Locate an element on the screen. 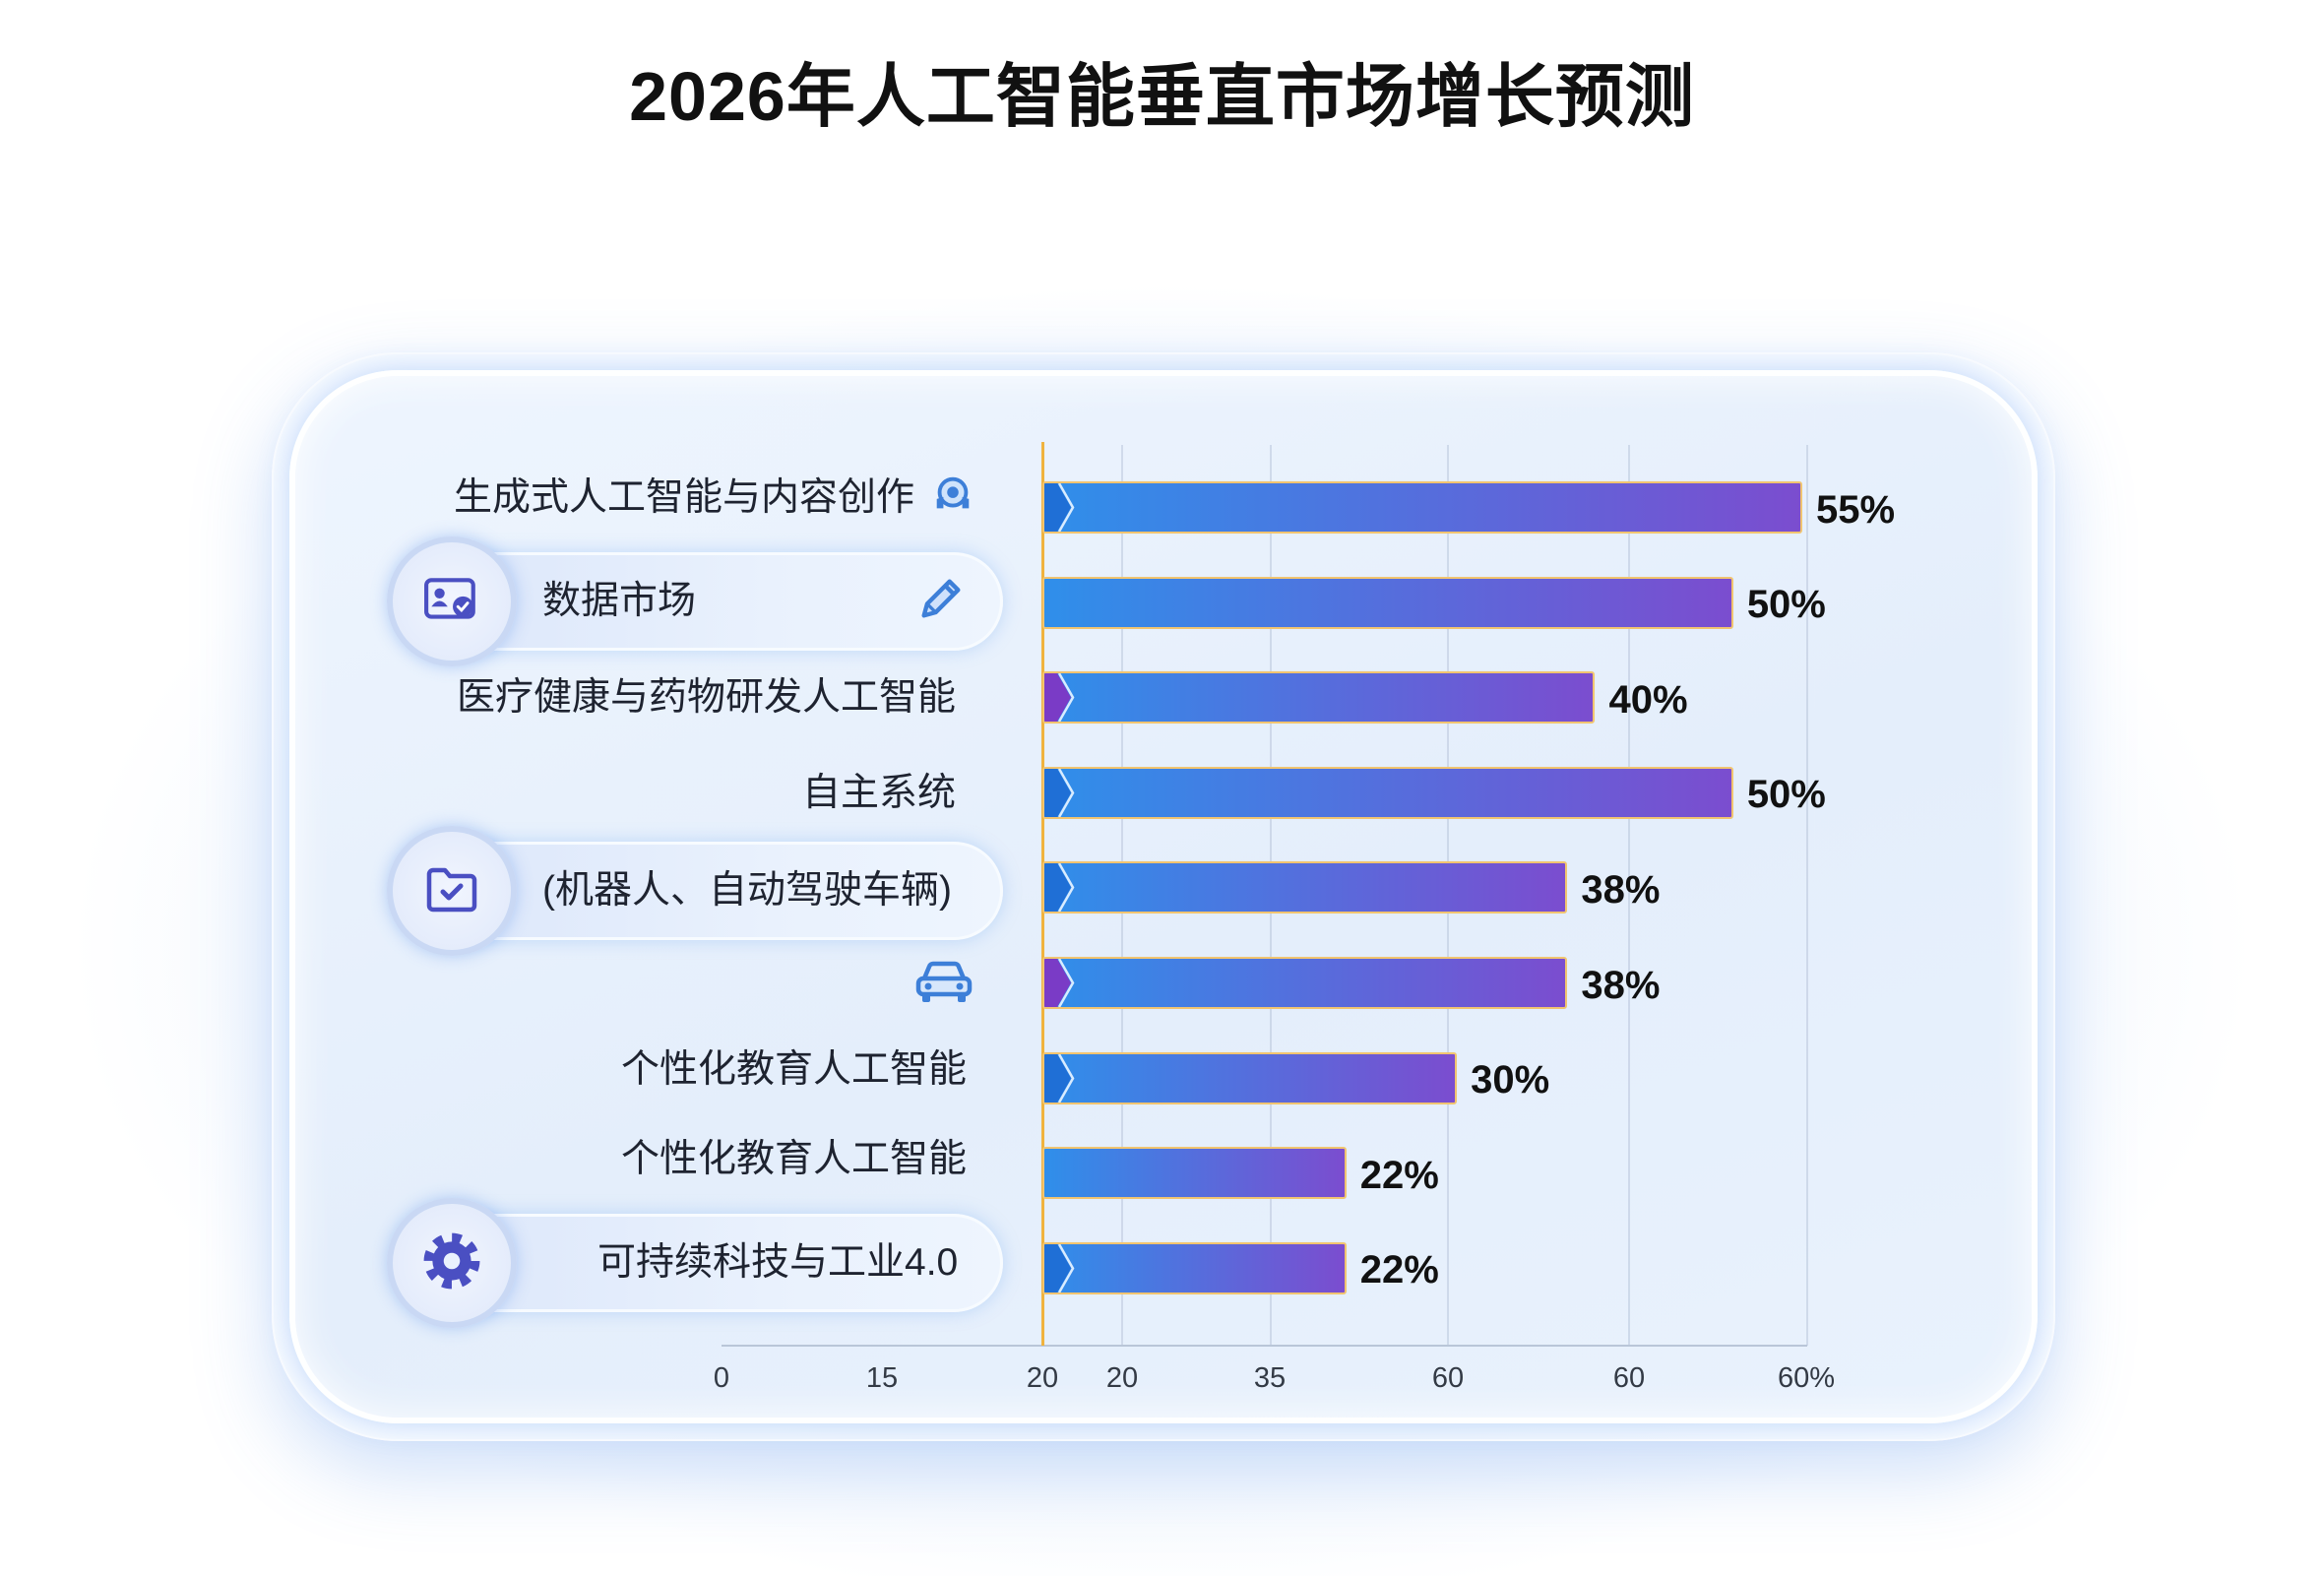 This screenshot has width=2324, height=1576. data-label-3: 40% is located at coordinates (1648, 699).